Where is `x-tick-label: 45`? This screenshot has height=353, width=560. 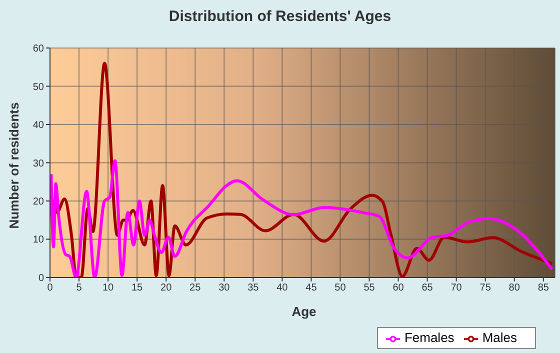
x-tick-label: 45 is located at coordinates (312, 288).